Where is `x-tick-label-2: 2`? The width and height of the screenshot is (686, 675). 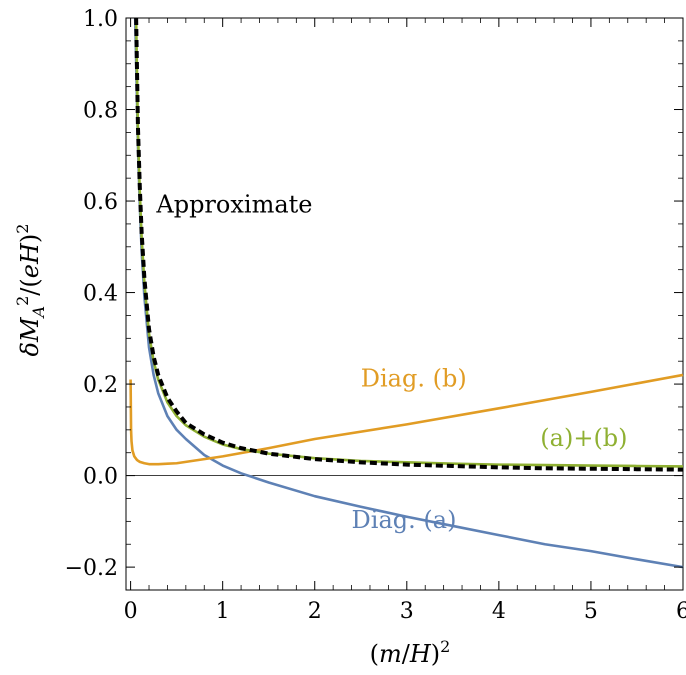
x-tick-label-2: 2 is located at coordinates (315, 611).